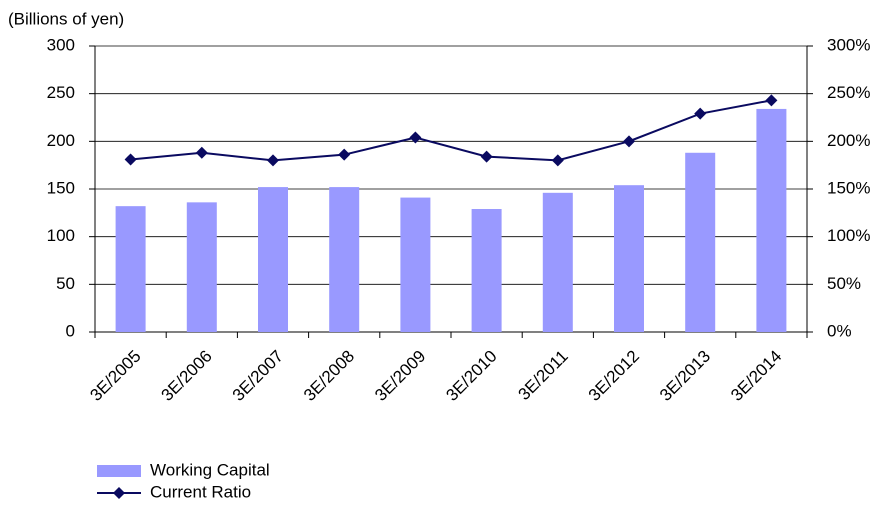 Image resolution: width=883 pixels, height=513 pixels. I want to click on y-tick-label: 200, so click(61, 140).